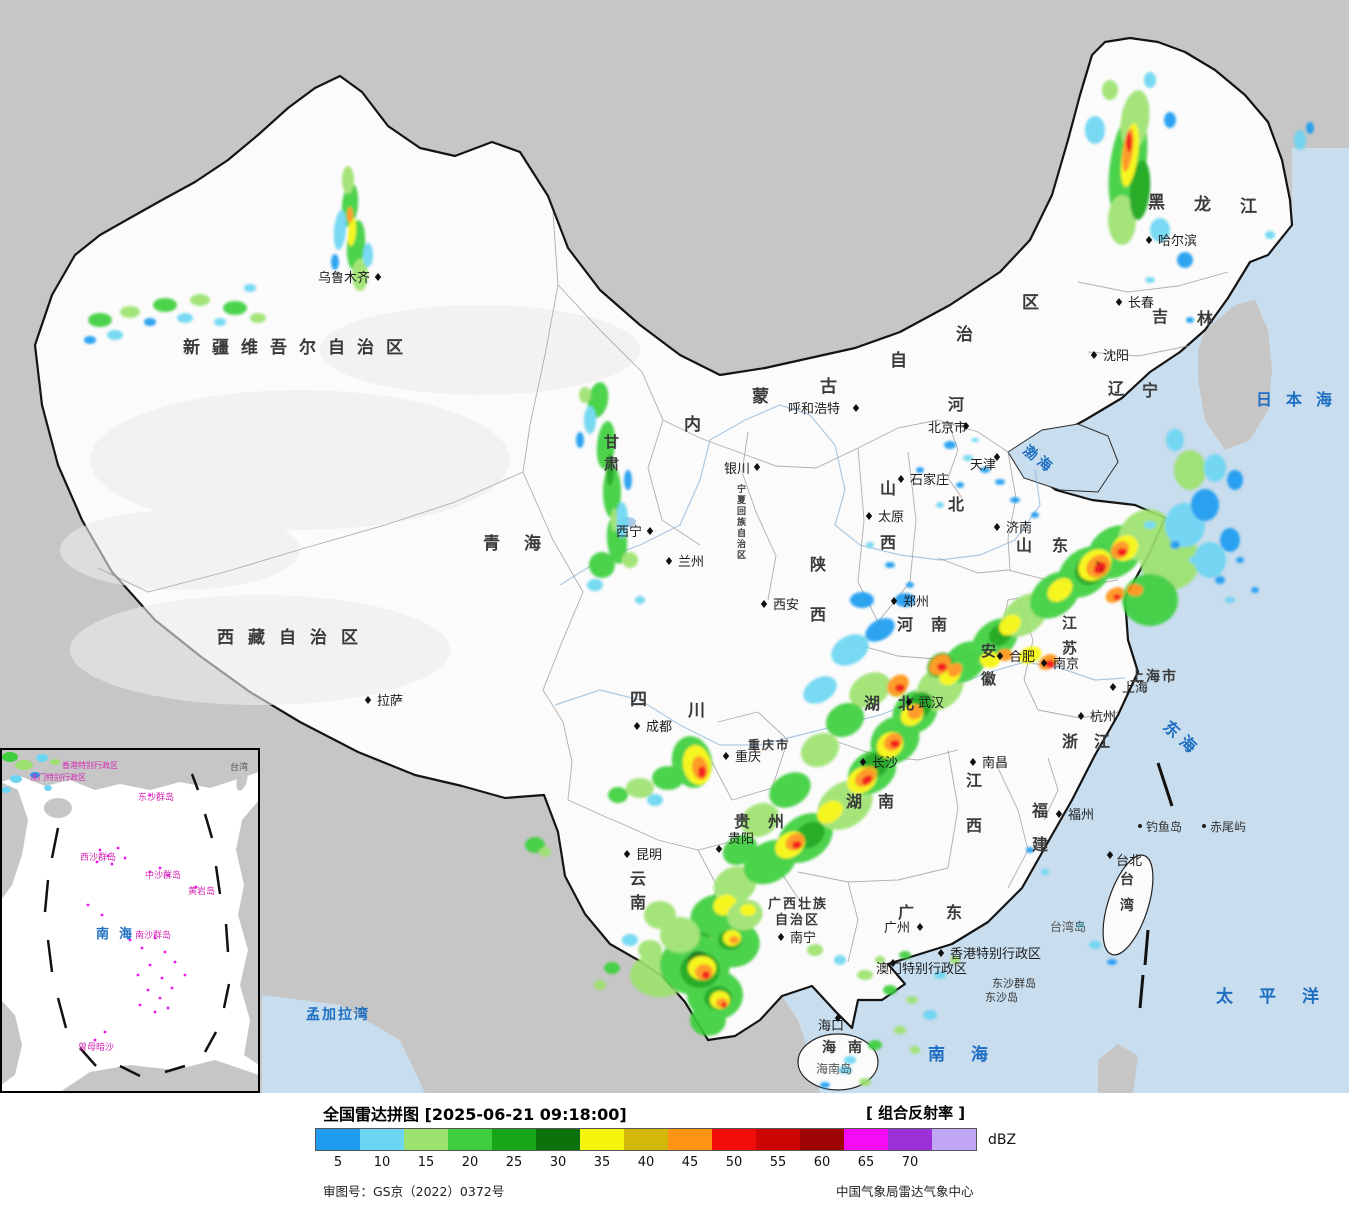 This screenshot has height=1208, width=1349. Describe the element at coordinates (390, 701) in the screenshot. I see `city-label: 拉萨` at that location.